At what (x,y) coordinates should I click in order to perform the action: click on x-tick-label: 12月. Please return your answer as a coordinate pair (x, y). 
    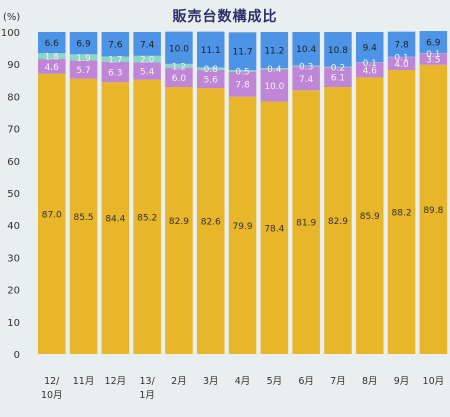
    Looking at the image, I should click on (116, 381).